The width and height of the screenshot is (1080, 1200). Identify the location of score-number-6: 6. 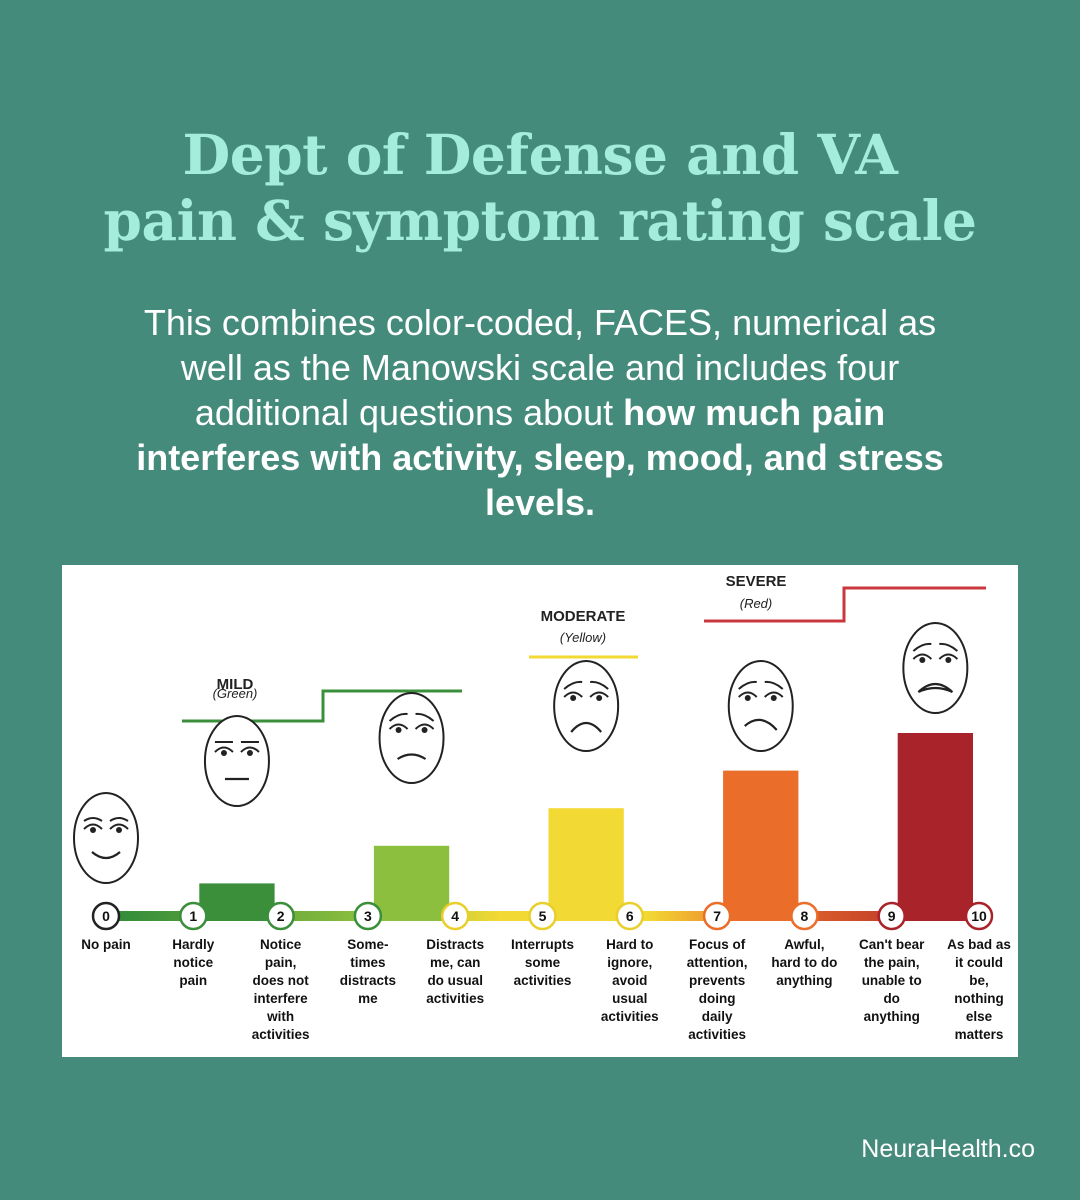
(630, 916).